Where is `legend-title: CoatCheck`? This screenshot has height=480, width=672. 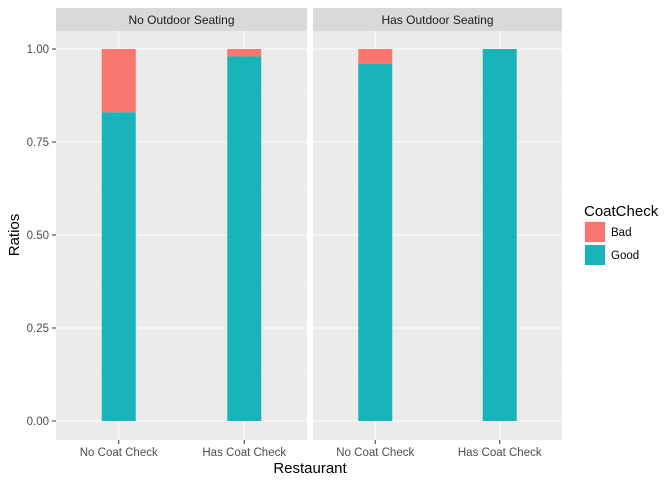
legend-title: CoatCheck is located at coordinates (621, 211).